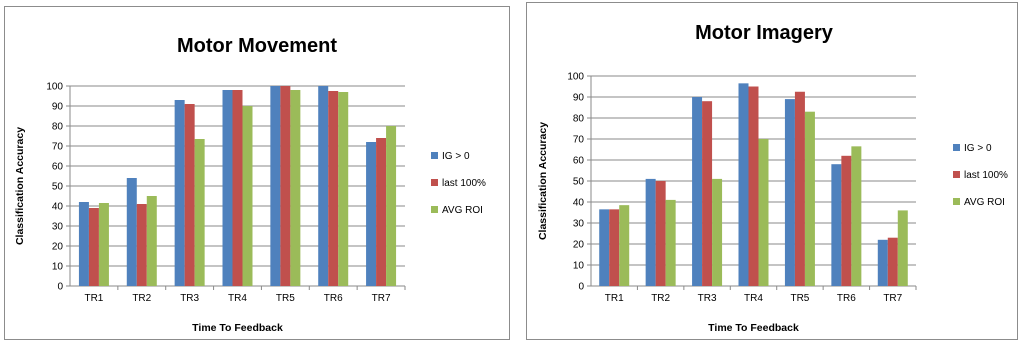 The height and width of the screenshot is (340, 1020). I want to click on chart-title: Motor Imagery, so click(764, 33).